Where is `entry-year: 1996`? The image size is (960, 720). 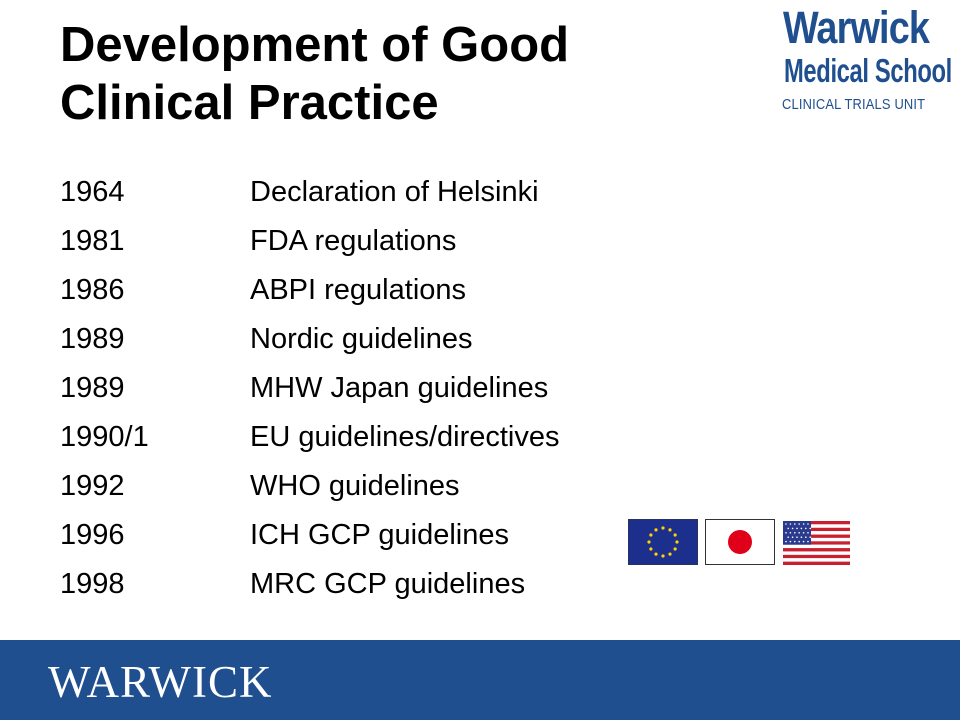
entry-year: 1996 is located at coordinates (92, 535).